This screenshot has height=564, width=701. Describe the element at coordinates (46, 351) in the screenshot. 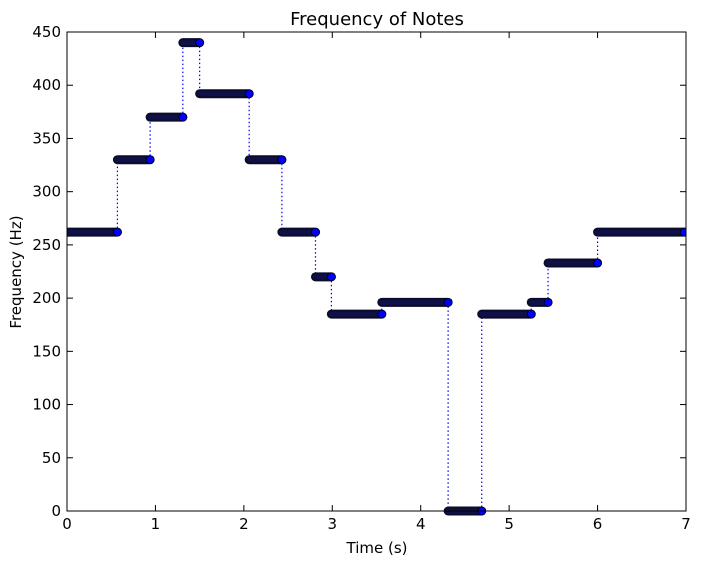

I see `y-tick-label: 150` at that location.